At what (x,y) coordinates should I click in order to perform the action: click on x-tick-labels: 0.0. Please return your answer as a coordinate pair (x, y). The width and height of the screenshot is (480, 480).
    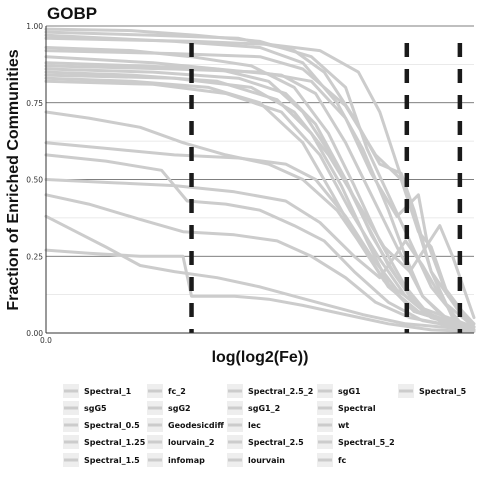
    Looking at the image, I should click on (46, 340).